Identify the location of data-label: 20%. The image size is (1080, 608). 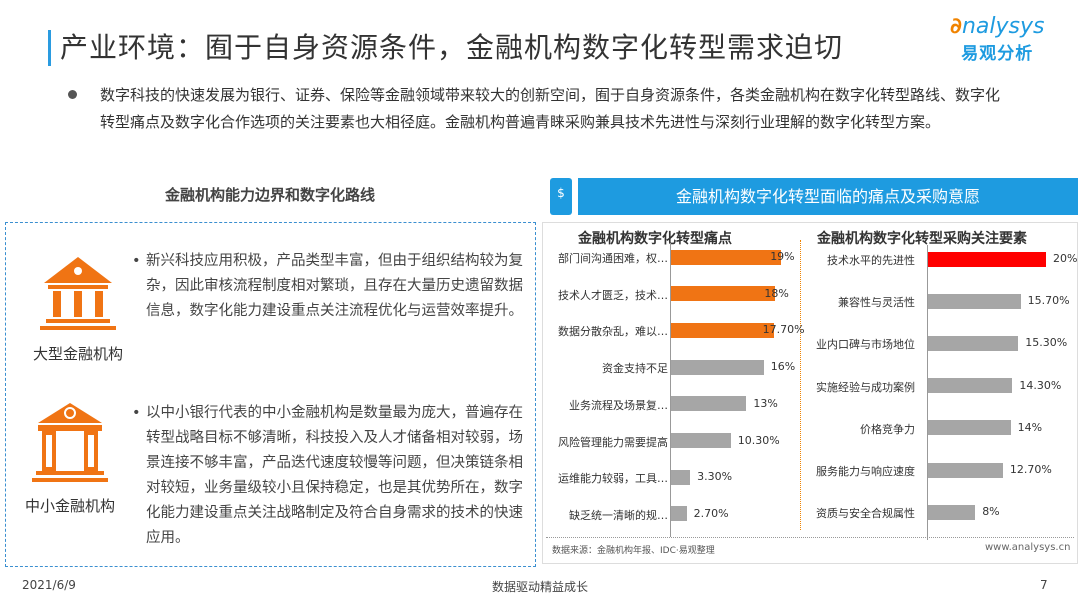
(1065, 258).